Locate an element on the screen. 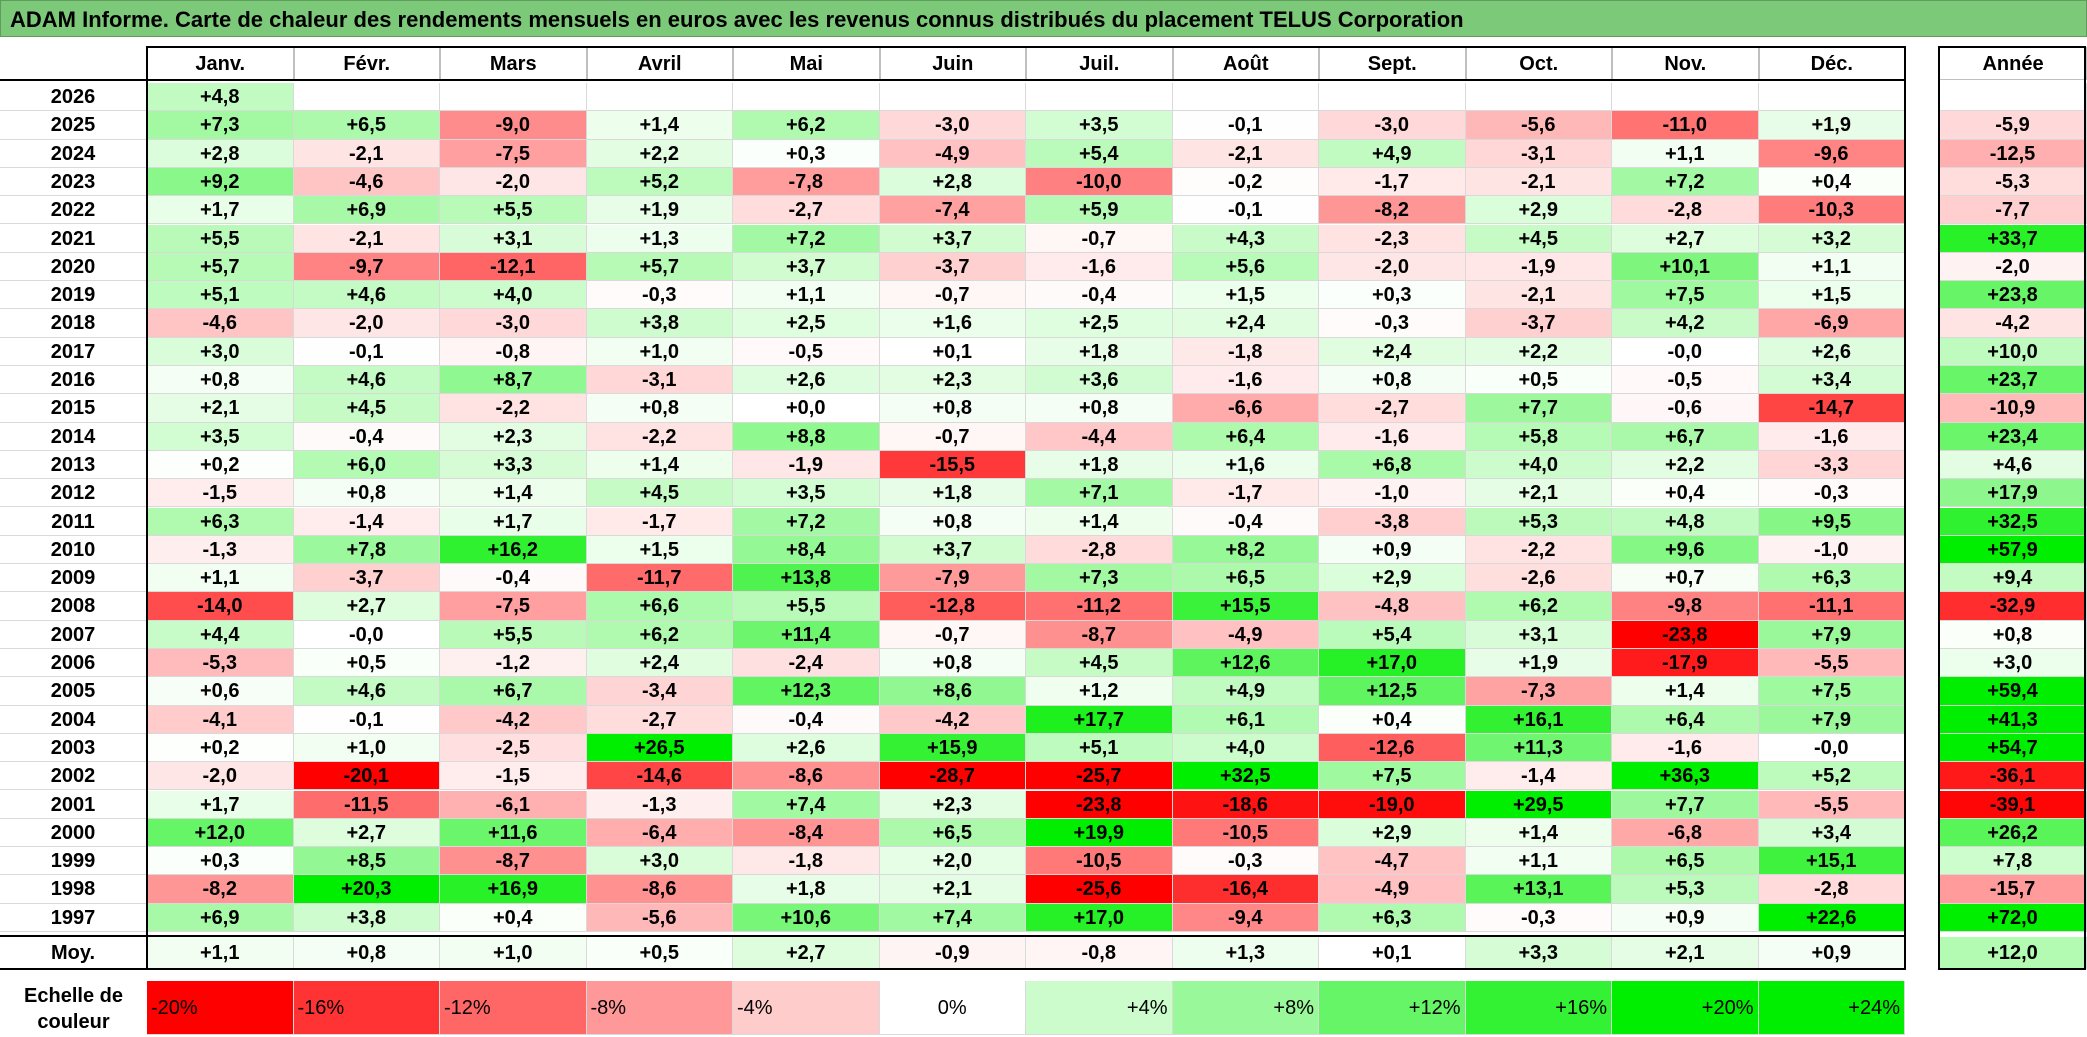  annual-cell: +54,7 is located at coordinates (2013, 748).